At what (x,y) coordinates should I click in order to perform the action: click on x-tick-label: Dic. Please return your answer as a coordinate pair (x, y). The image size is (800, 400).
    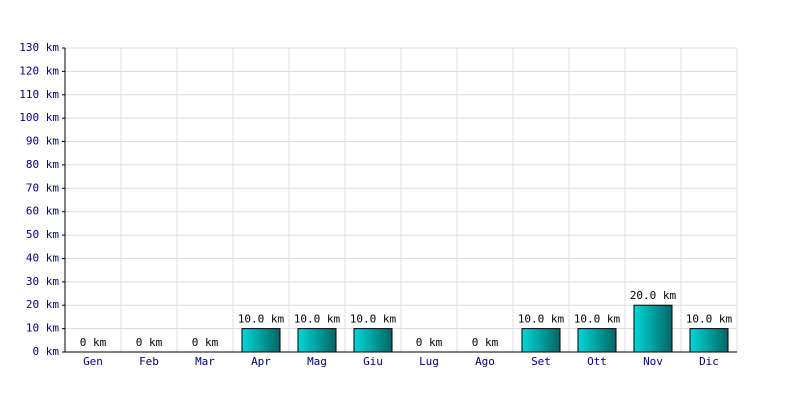
    Looking at the image, I should click on (709, 361).